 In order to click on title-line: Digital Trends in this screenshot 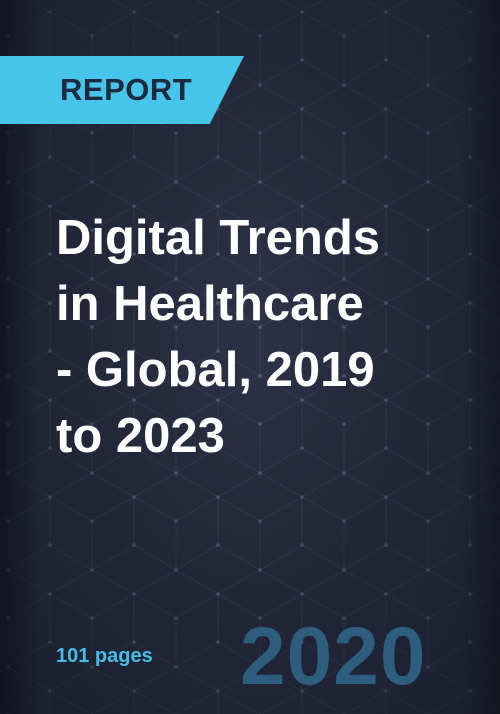, I will do `click(218, 238)`.